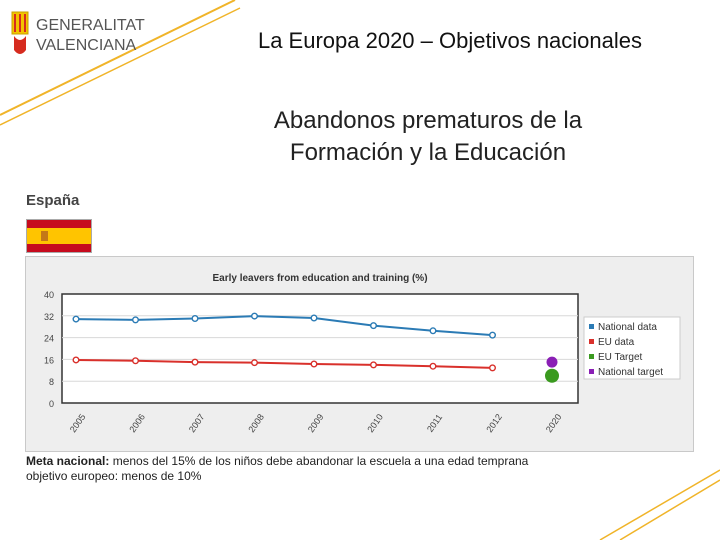 The image size is (720, 540). I want to click on legend-label: EU Target, so click(620, 357).